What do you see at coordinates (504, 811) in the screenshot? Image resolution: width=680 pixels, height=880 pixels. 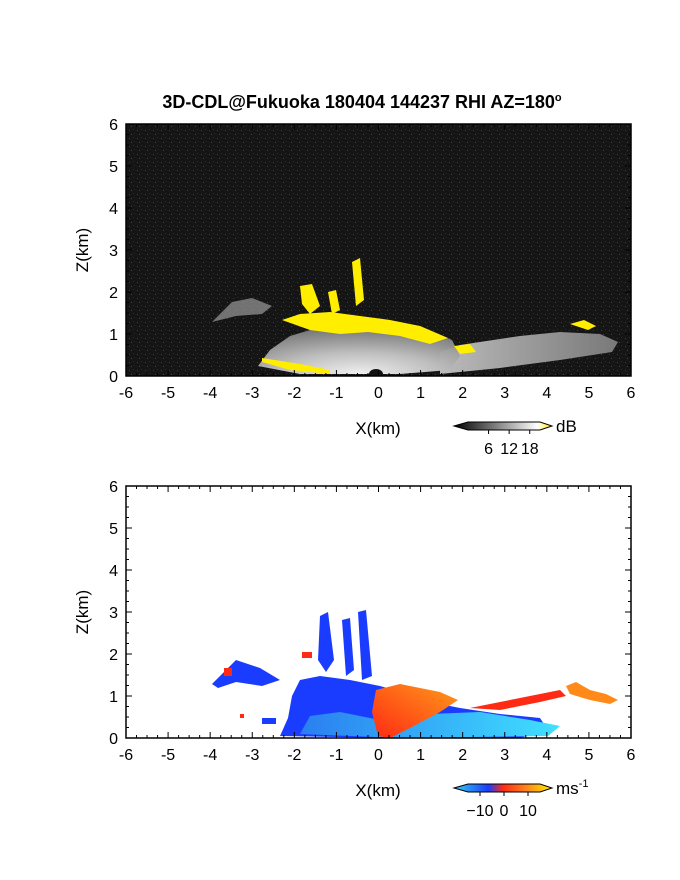 I see `colorbar-tick-label: 0` at bounding box center [504, 811].